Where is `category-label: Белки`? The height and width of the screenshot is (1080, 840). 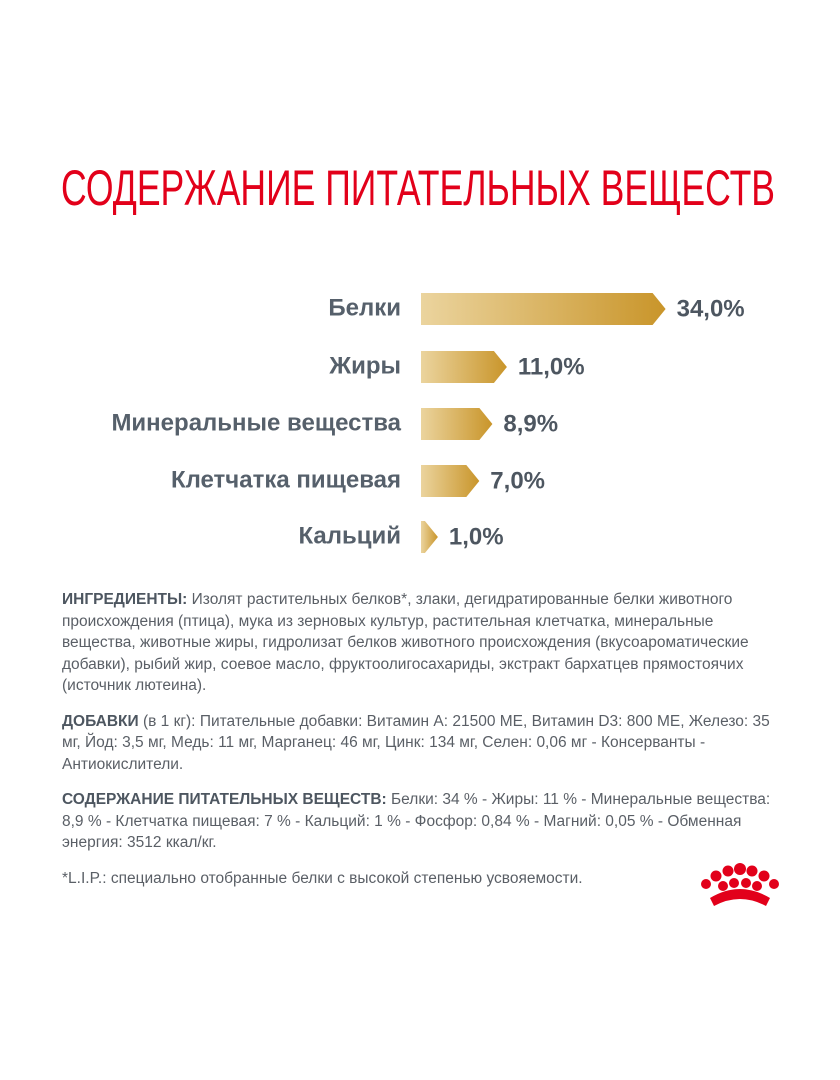
category-label: Белки is located at coordinates (364, 307).